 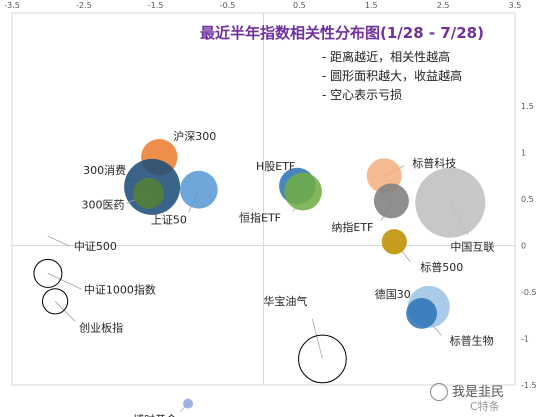 I want to click on bubble-label: 中证500, so click(x=95, y=246).